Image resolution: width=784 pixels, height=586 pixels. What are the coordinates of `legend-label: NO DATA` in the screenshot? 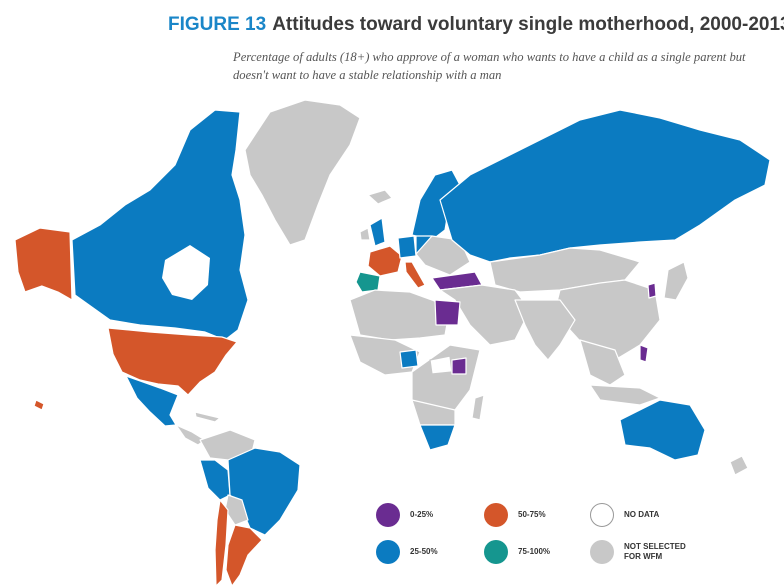 It's located at (642, 514).